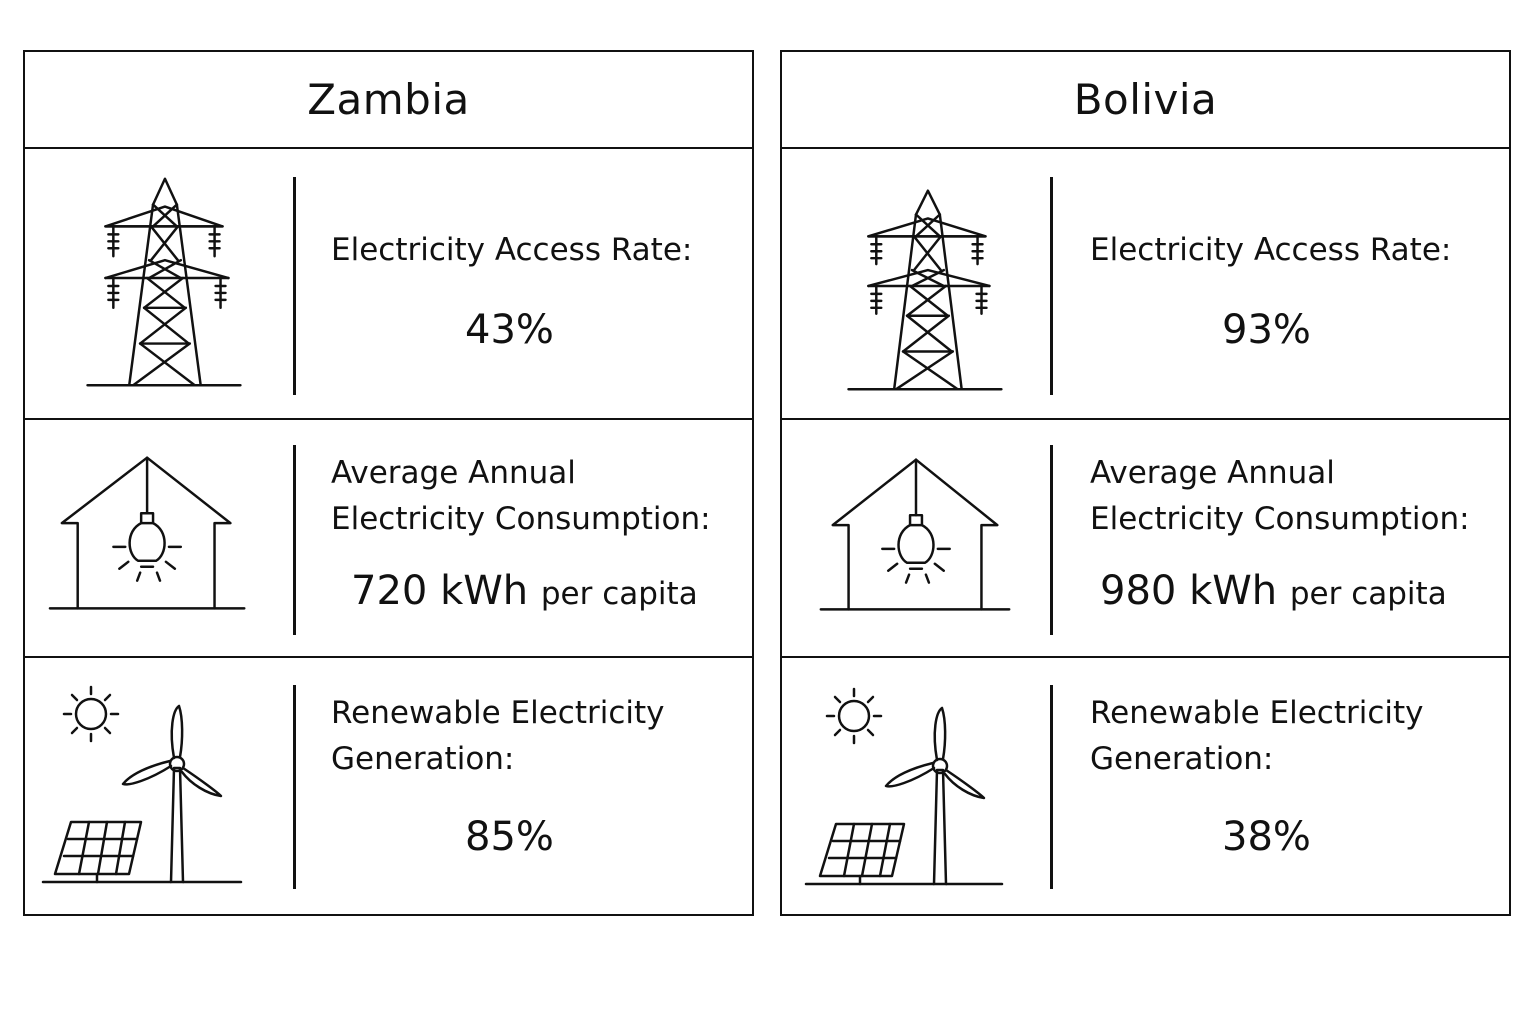  I want to click on access-row: Electricity Access Rate: 43%, so click(388, 284).